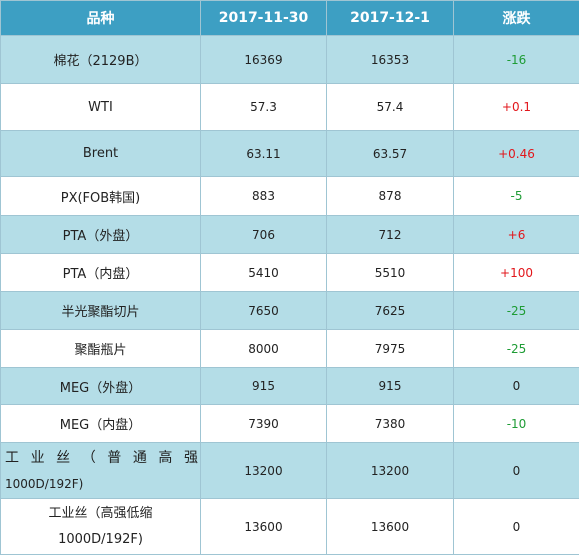 The height and width of the screenshot is (555, 579). What do you see at coordinates (516, 18) in the screenshot?
I see `header-change: 涨跌` at bounding box center [516, 18].